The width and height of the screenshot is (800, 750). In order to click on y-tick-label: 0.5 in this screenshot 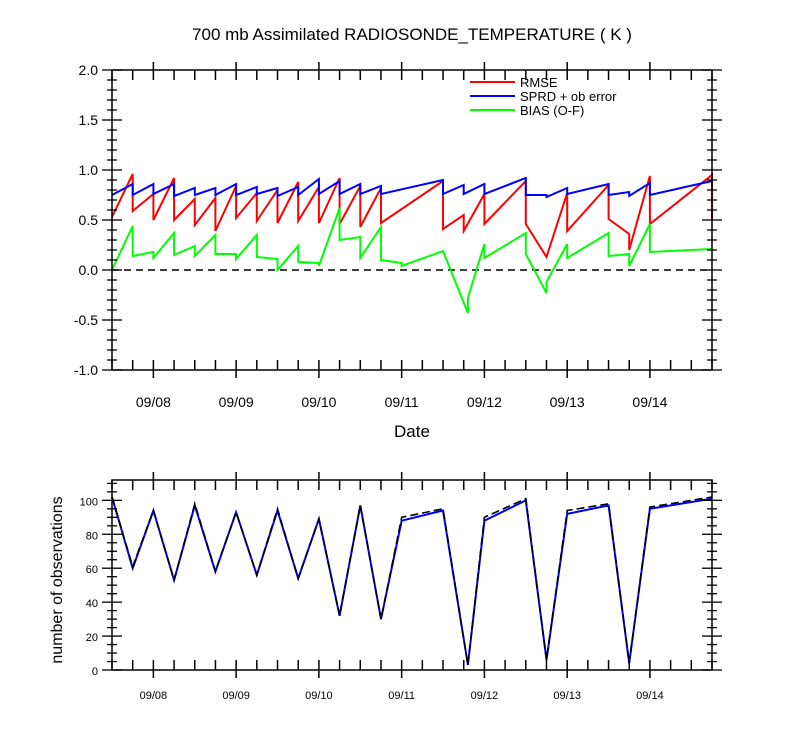, I will do `click(89, 220)`.